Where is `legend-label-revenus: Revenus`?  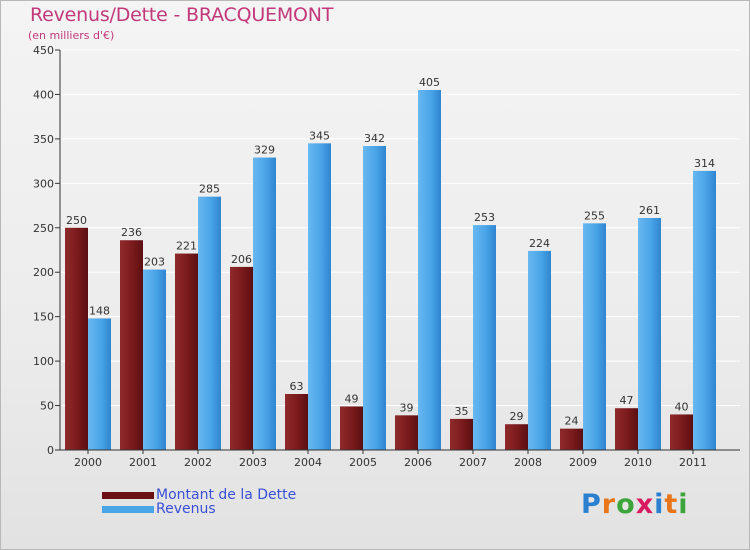 legend-label-revenus: Revenus is located at coordinates (186, 509).